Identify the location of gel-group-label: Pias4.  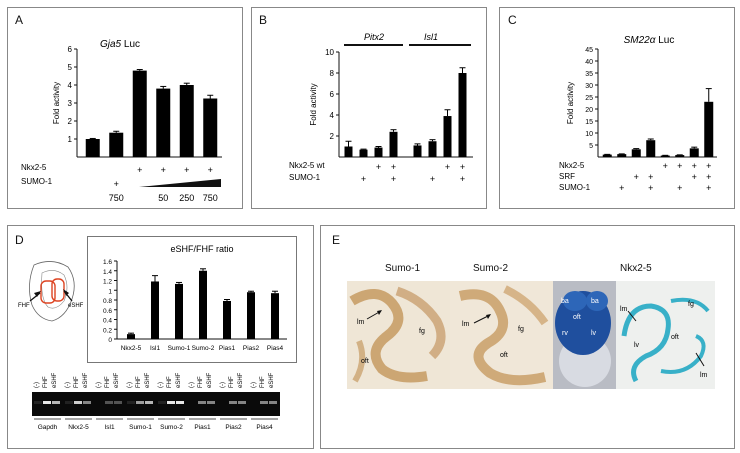
(264, 427).